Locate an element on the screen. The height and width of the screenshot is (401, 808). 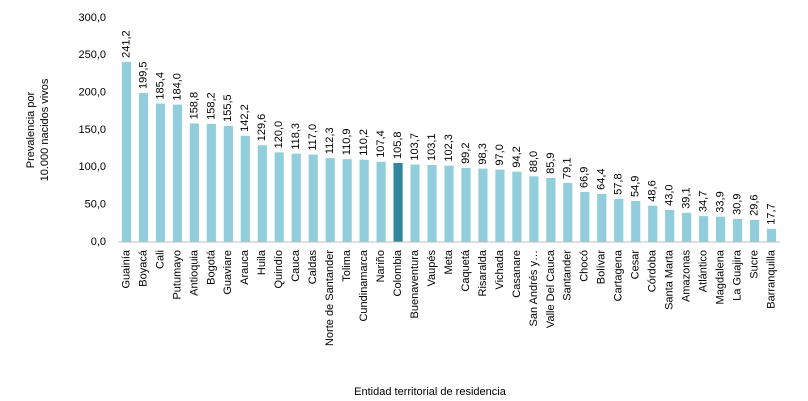
x-tick-label: Casanare is located at coordinates (517, 274).